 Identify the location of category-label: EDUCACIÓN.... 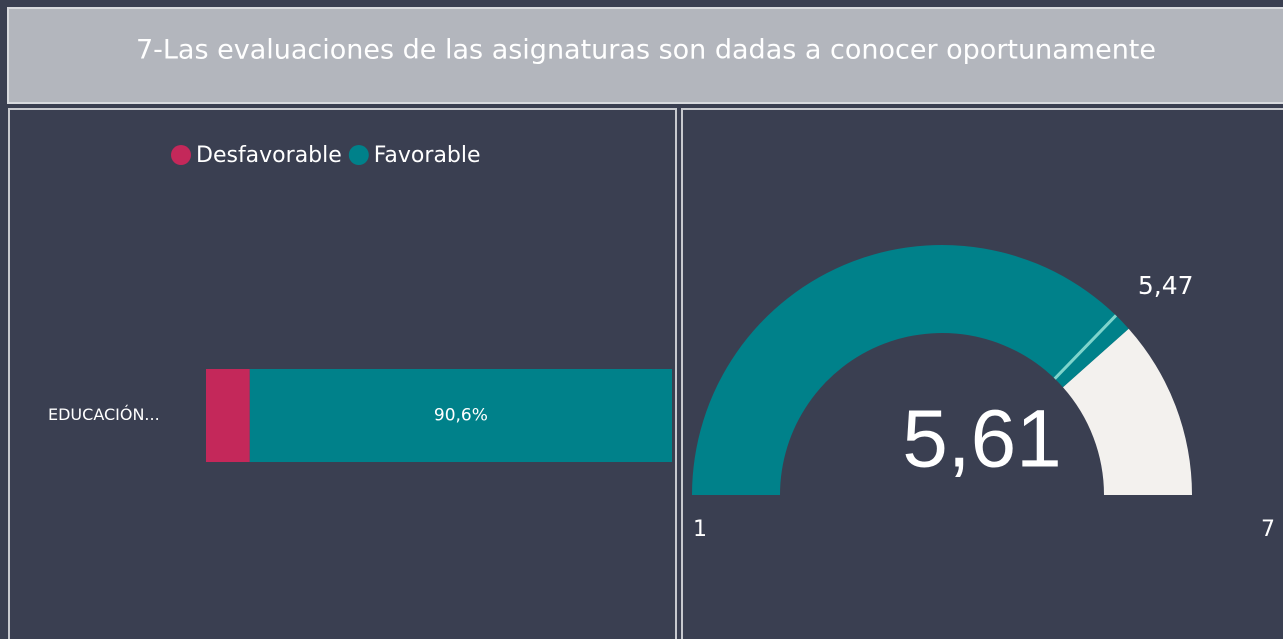
(104, 414).